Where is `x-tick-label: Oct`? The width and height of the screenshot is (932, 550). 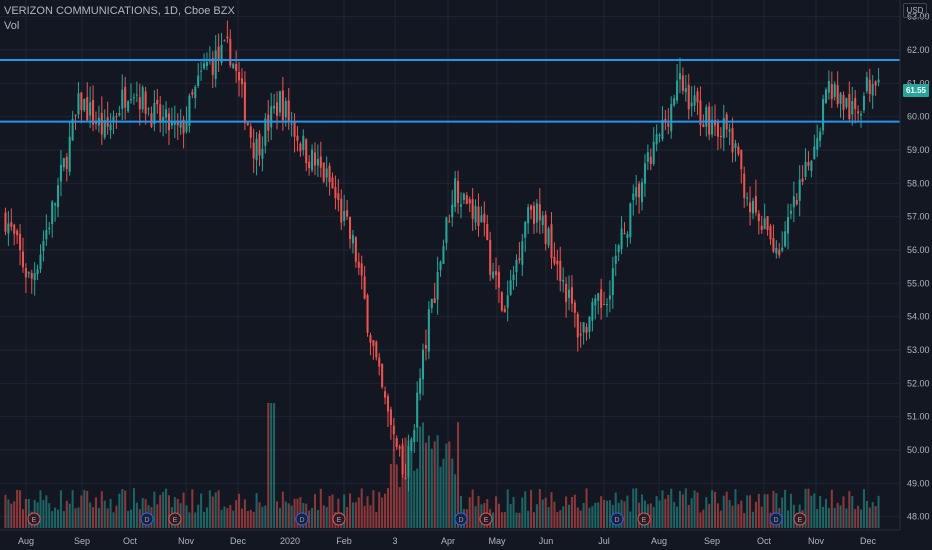 x-tick-label: Oct is located at coordinates (130, 541).